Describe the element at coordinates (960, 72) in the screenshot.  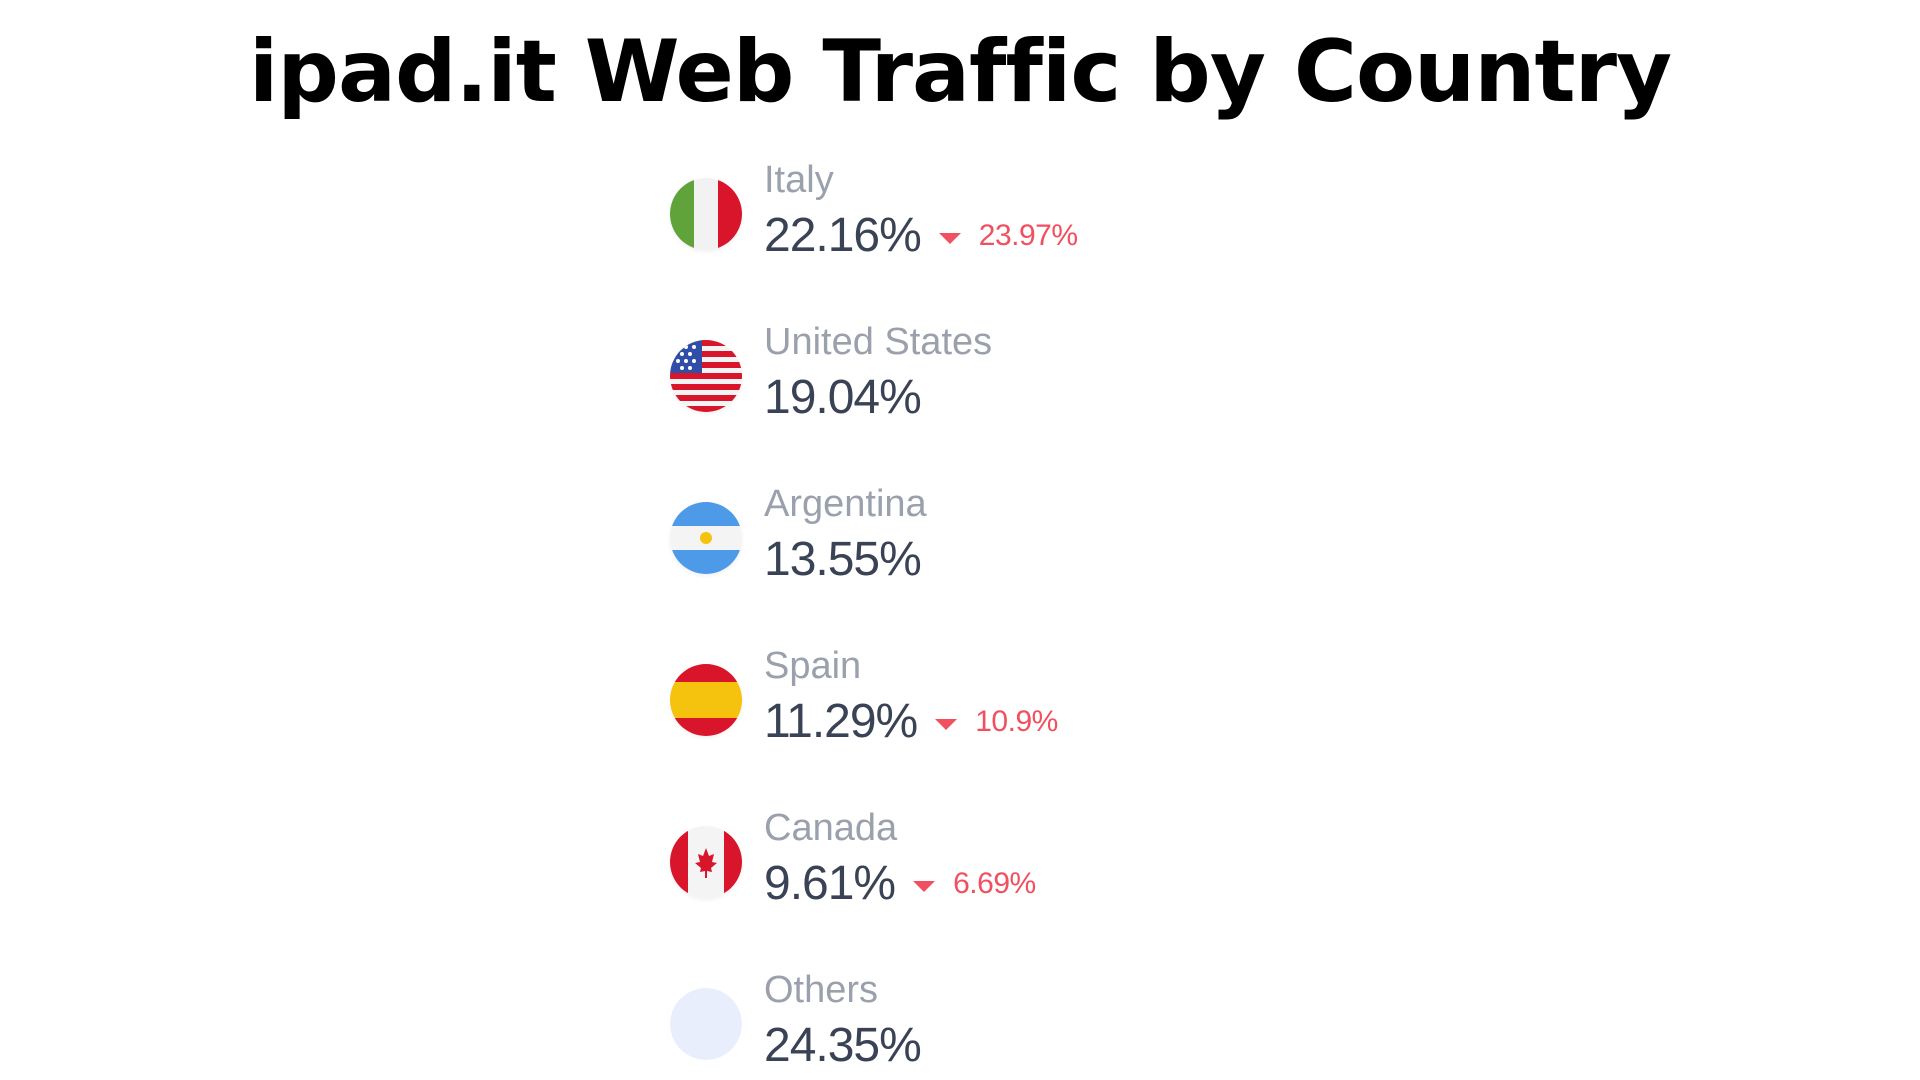
I see `chart-title: ipad.it Web Traffic by Country` at that location.